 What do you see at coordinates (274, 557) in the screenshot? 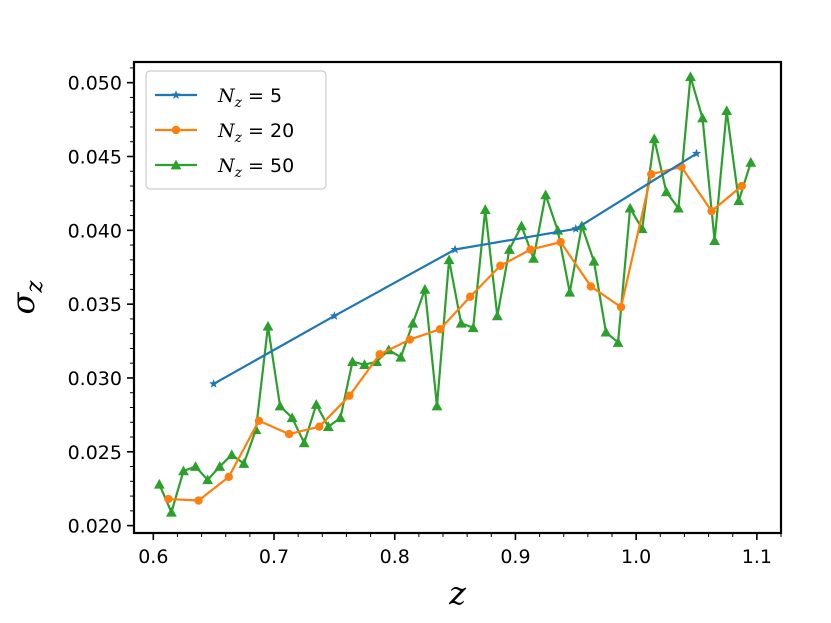
I see `x-tick-label: 0.7` at bounding box center [274, 557].